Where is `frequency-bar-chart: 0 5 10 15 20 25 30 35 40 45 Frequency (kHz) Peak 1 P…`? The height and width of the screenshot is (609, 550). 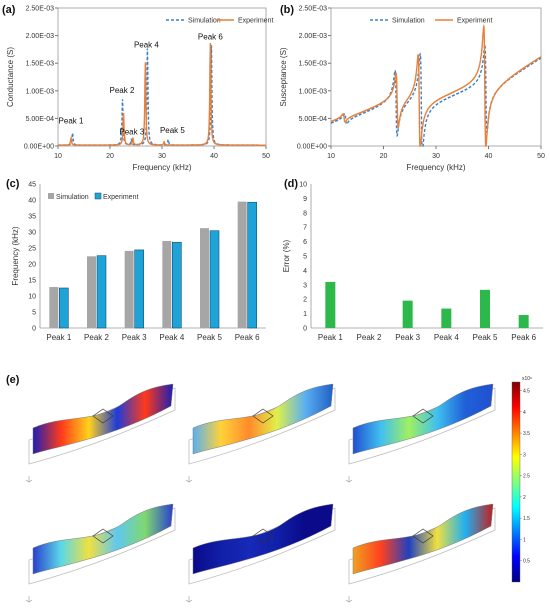
frequency-bar-chart: 0 5 10 15 20 25 30 35 40 45 Frequency (kHz) Peak 1 P… is located at coordinates (138, 262).